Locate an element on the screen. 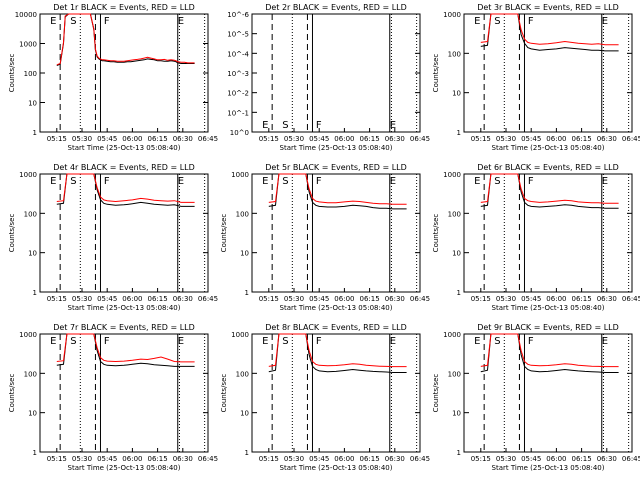 Image resolution: width=640 pixels, height=480 pixels. chart-title: Det 9r BLACK = Events, RED = LLD is located at coordinates (548, 327).